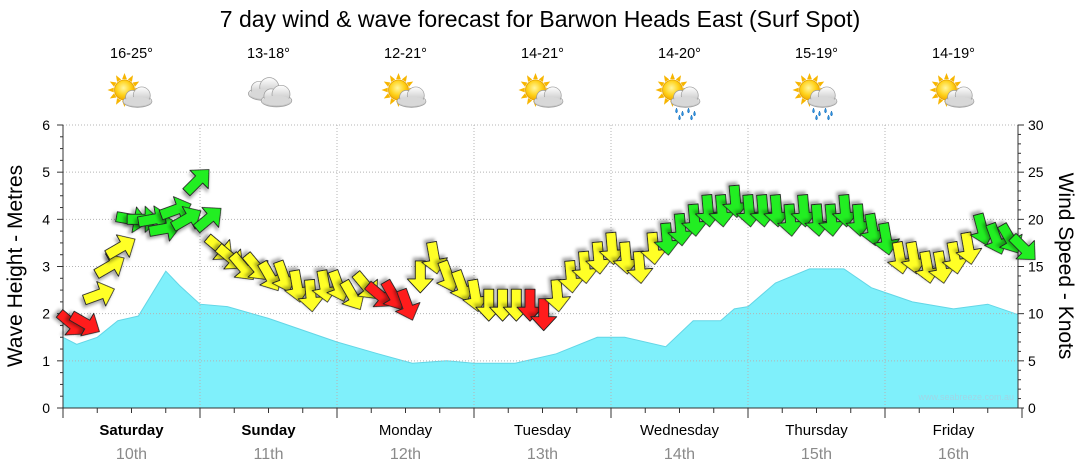 This screenshot has height=475, width=1080. Describe the element at coordinates (46, 267) in the screenshot. I see `y-left-tick-label: 3` at that location.